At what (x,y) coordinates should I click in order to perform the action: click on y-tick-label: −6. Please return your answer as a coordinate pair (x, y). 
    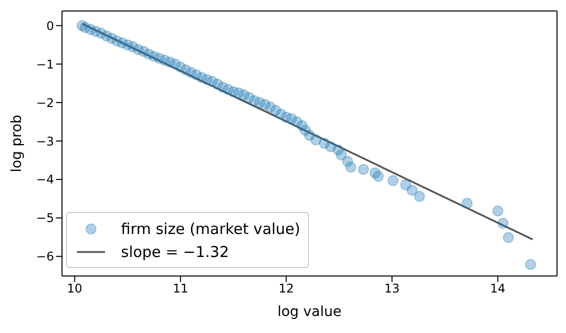
    Looking at the image, I should click on (45, 257).